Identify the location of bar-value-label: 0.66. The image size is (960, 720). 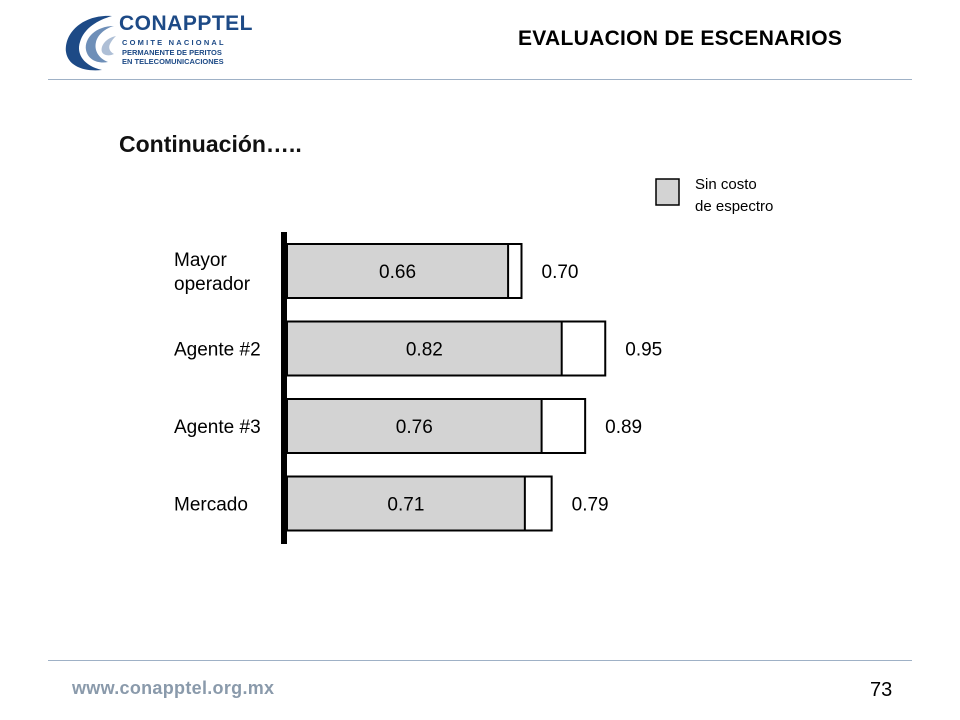
(397, 272).